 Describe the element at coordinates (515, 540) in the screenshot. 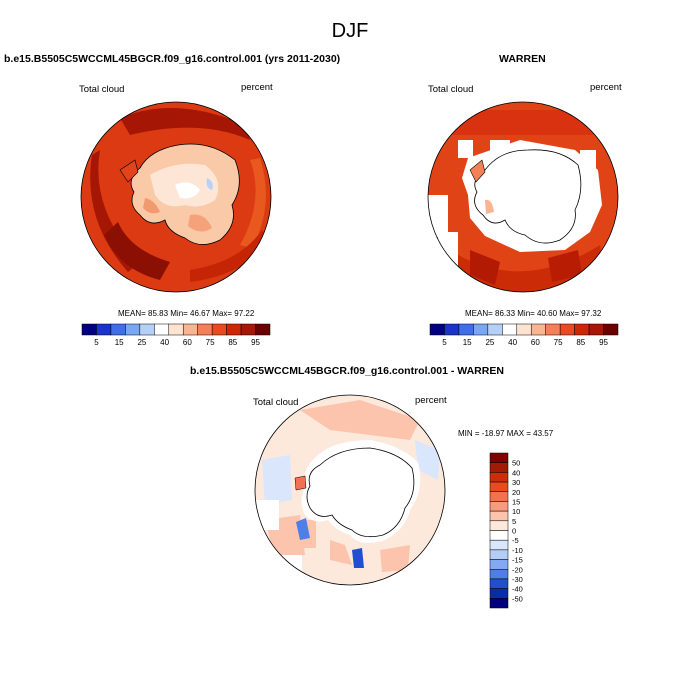

I see `colorbar-tick-label: -5` at that location.